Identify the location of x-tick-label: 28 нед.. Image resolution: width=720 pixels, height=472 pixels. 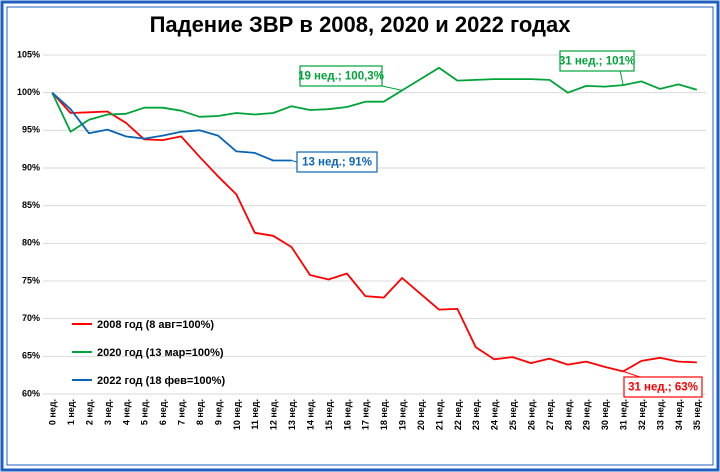
(568, 414).